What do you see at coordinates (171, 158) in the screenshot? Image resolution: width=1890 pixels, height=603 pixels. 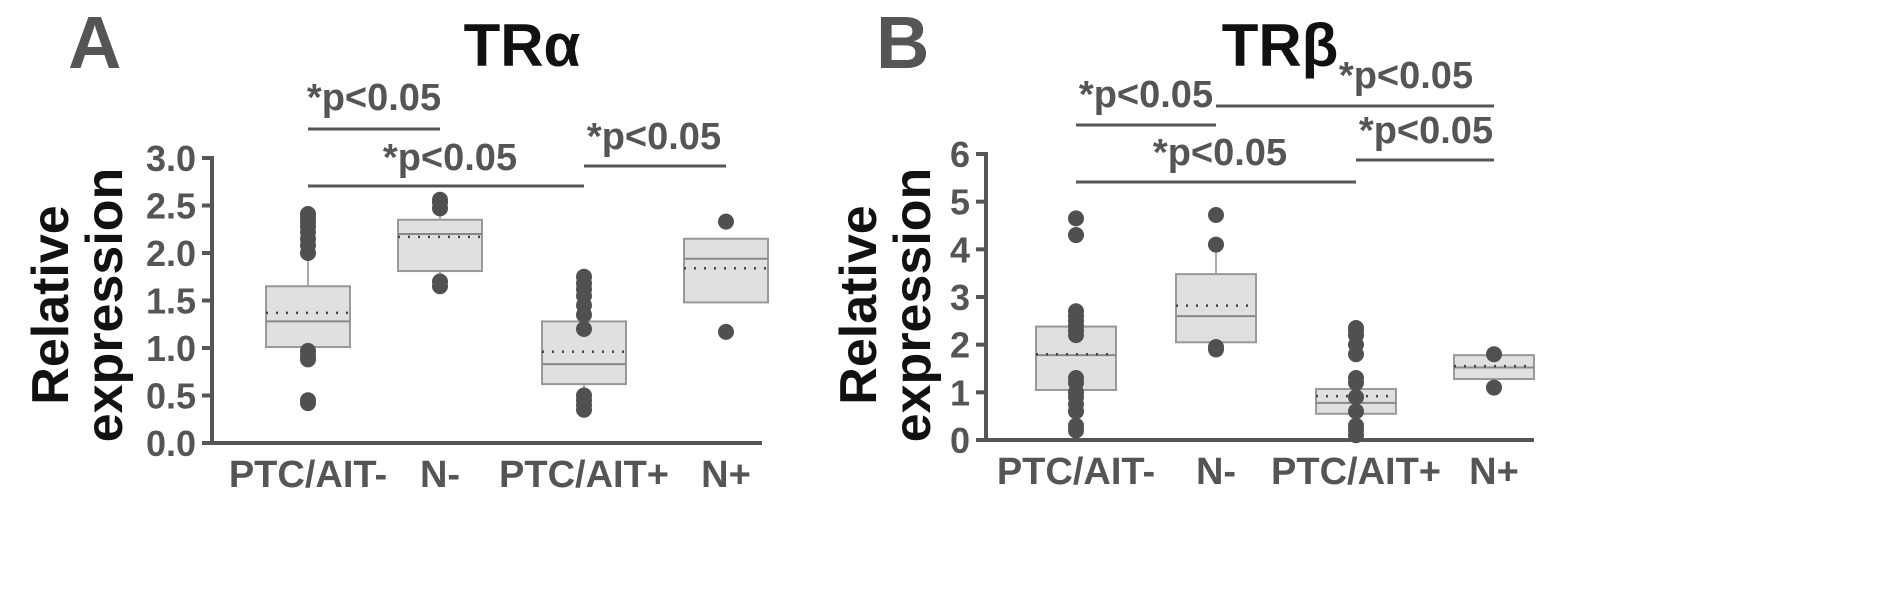 I see `y-tick-label: 3.0` at bounding box center [171, 158].